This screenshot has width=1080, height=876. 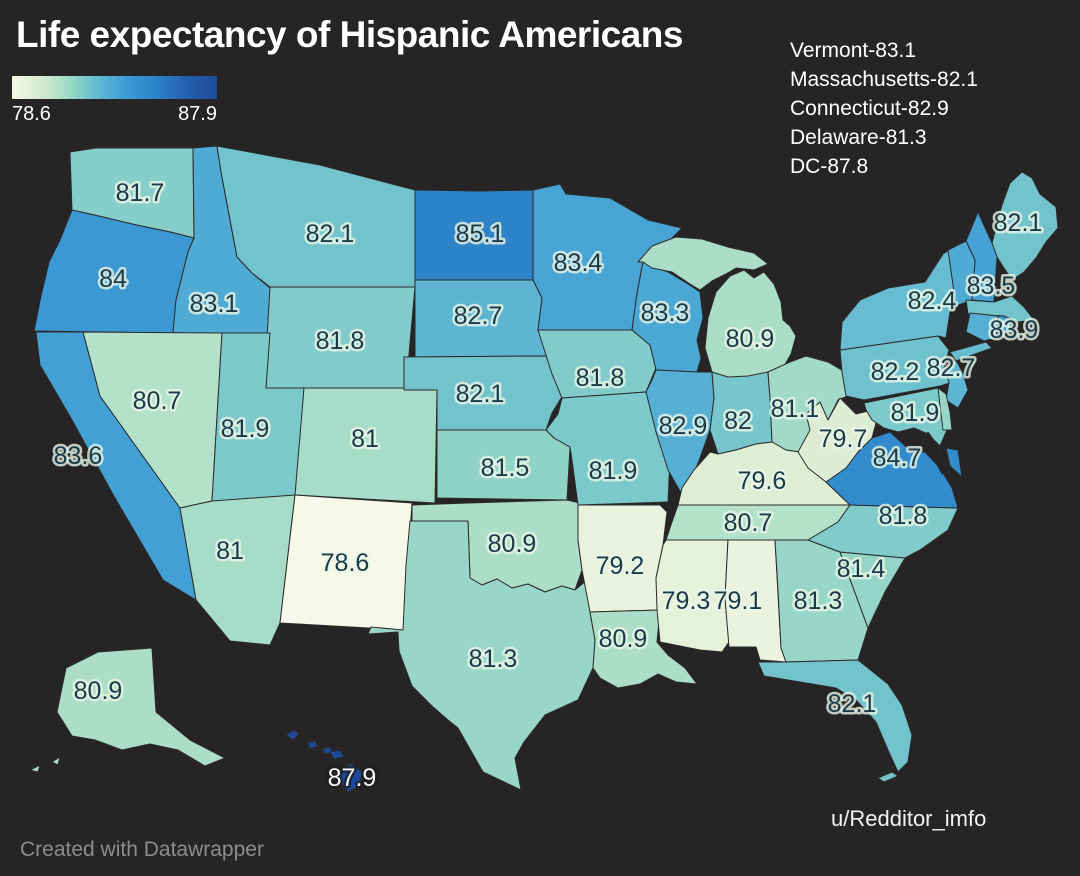 I want to click on state-value-label-nd: 85.1, so click(x=480, y=234).